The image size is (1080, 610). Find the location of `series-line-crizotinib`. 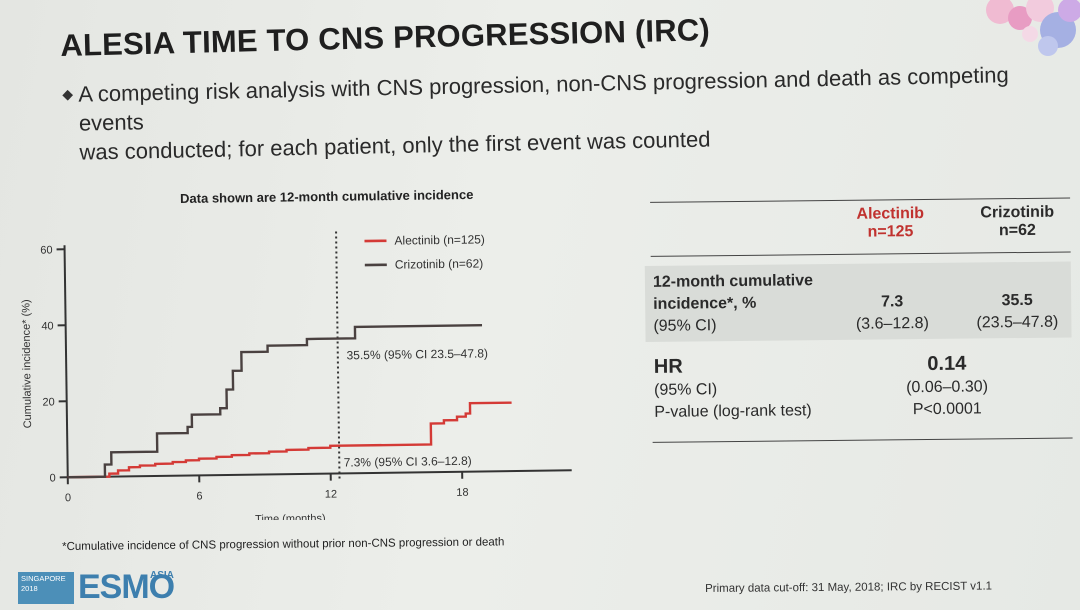

series-line-crizotinib is located at coordinates (275, 401).